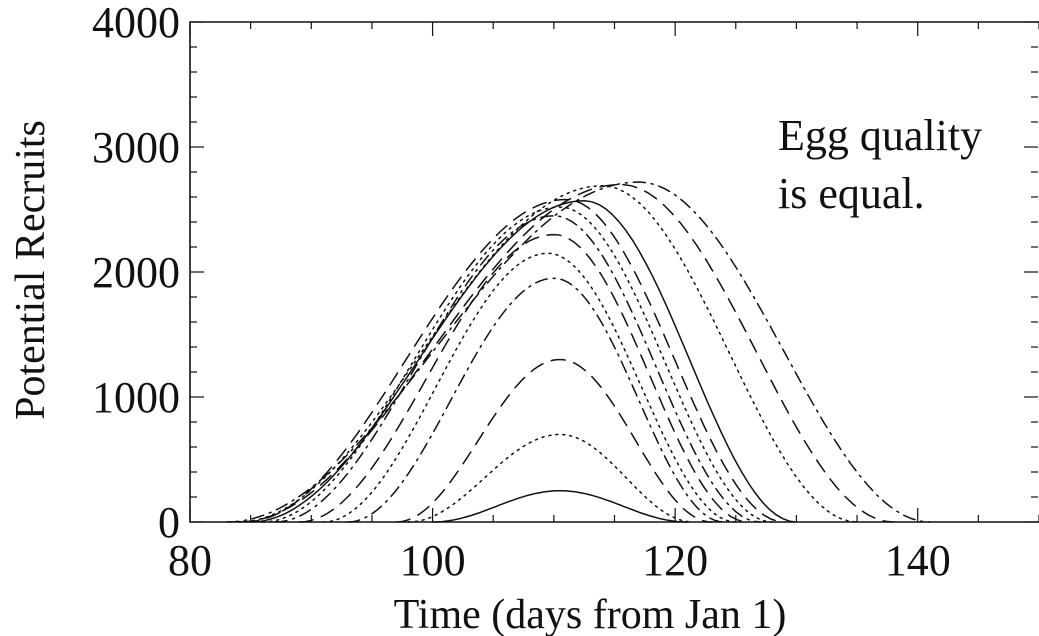 This screenshot has width=1039, height=636. I want to click on y-tick-label: 0, so click(169, 522).